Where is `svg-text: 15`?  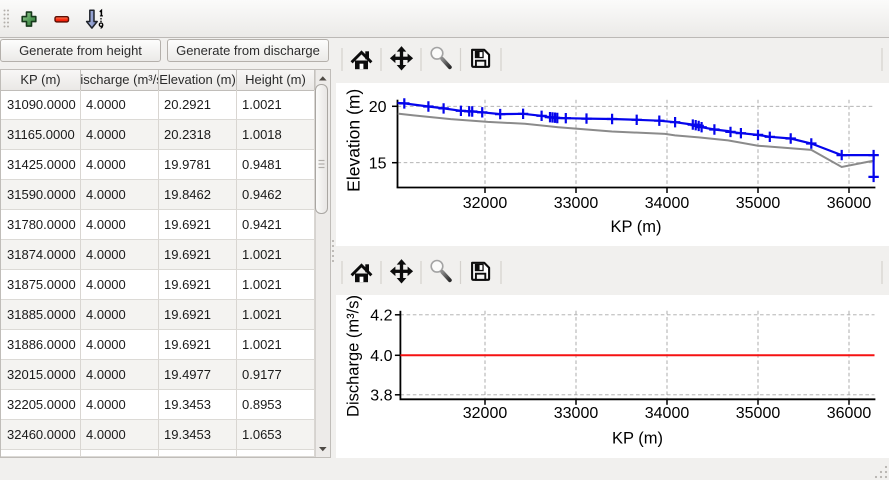 svg-text: 15 is located at coordinates (378, 163).